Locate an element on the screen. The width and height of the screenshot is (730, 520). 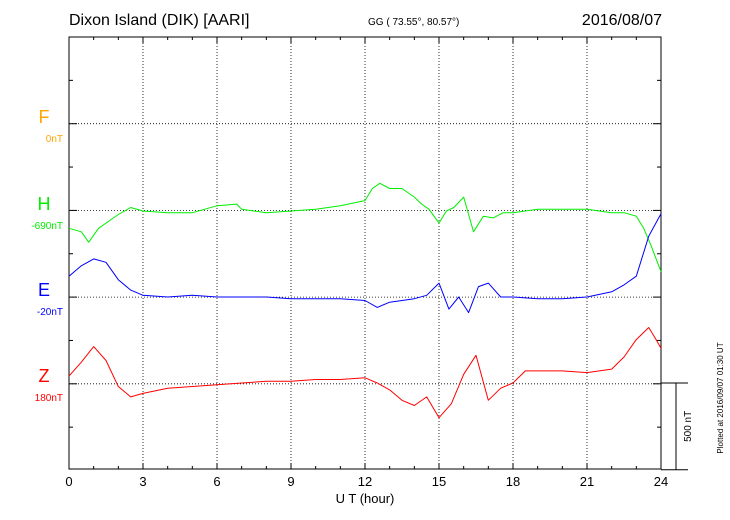
plotted-at-note: Plotted at 2016/09/07 01:30 UT is located at coordinates (720, 397).